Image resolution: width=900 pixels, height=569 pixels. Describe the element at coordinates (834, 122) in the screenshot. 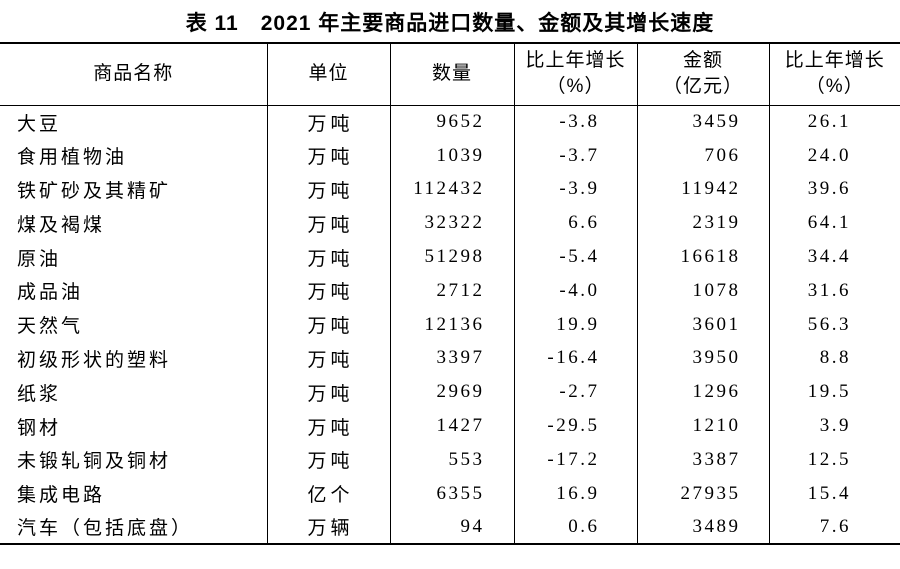

I see `amount-growth-cell: 26.1` at that location.